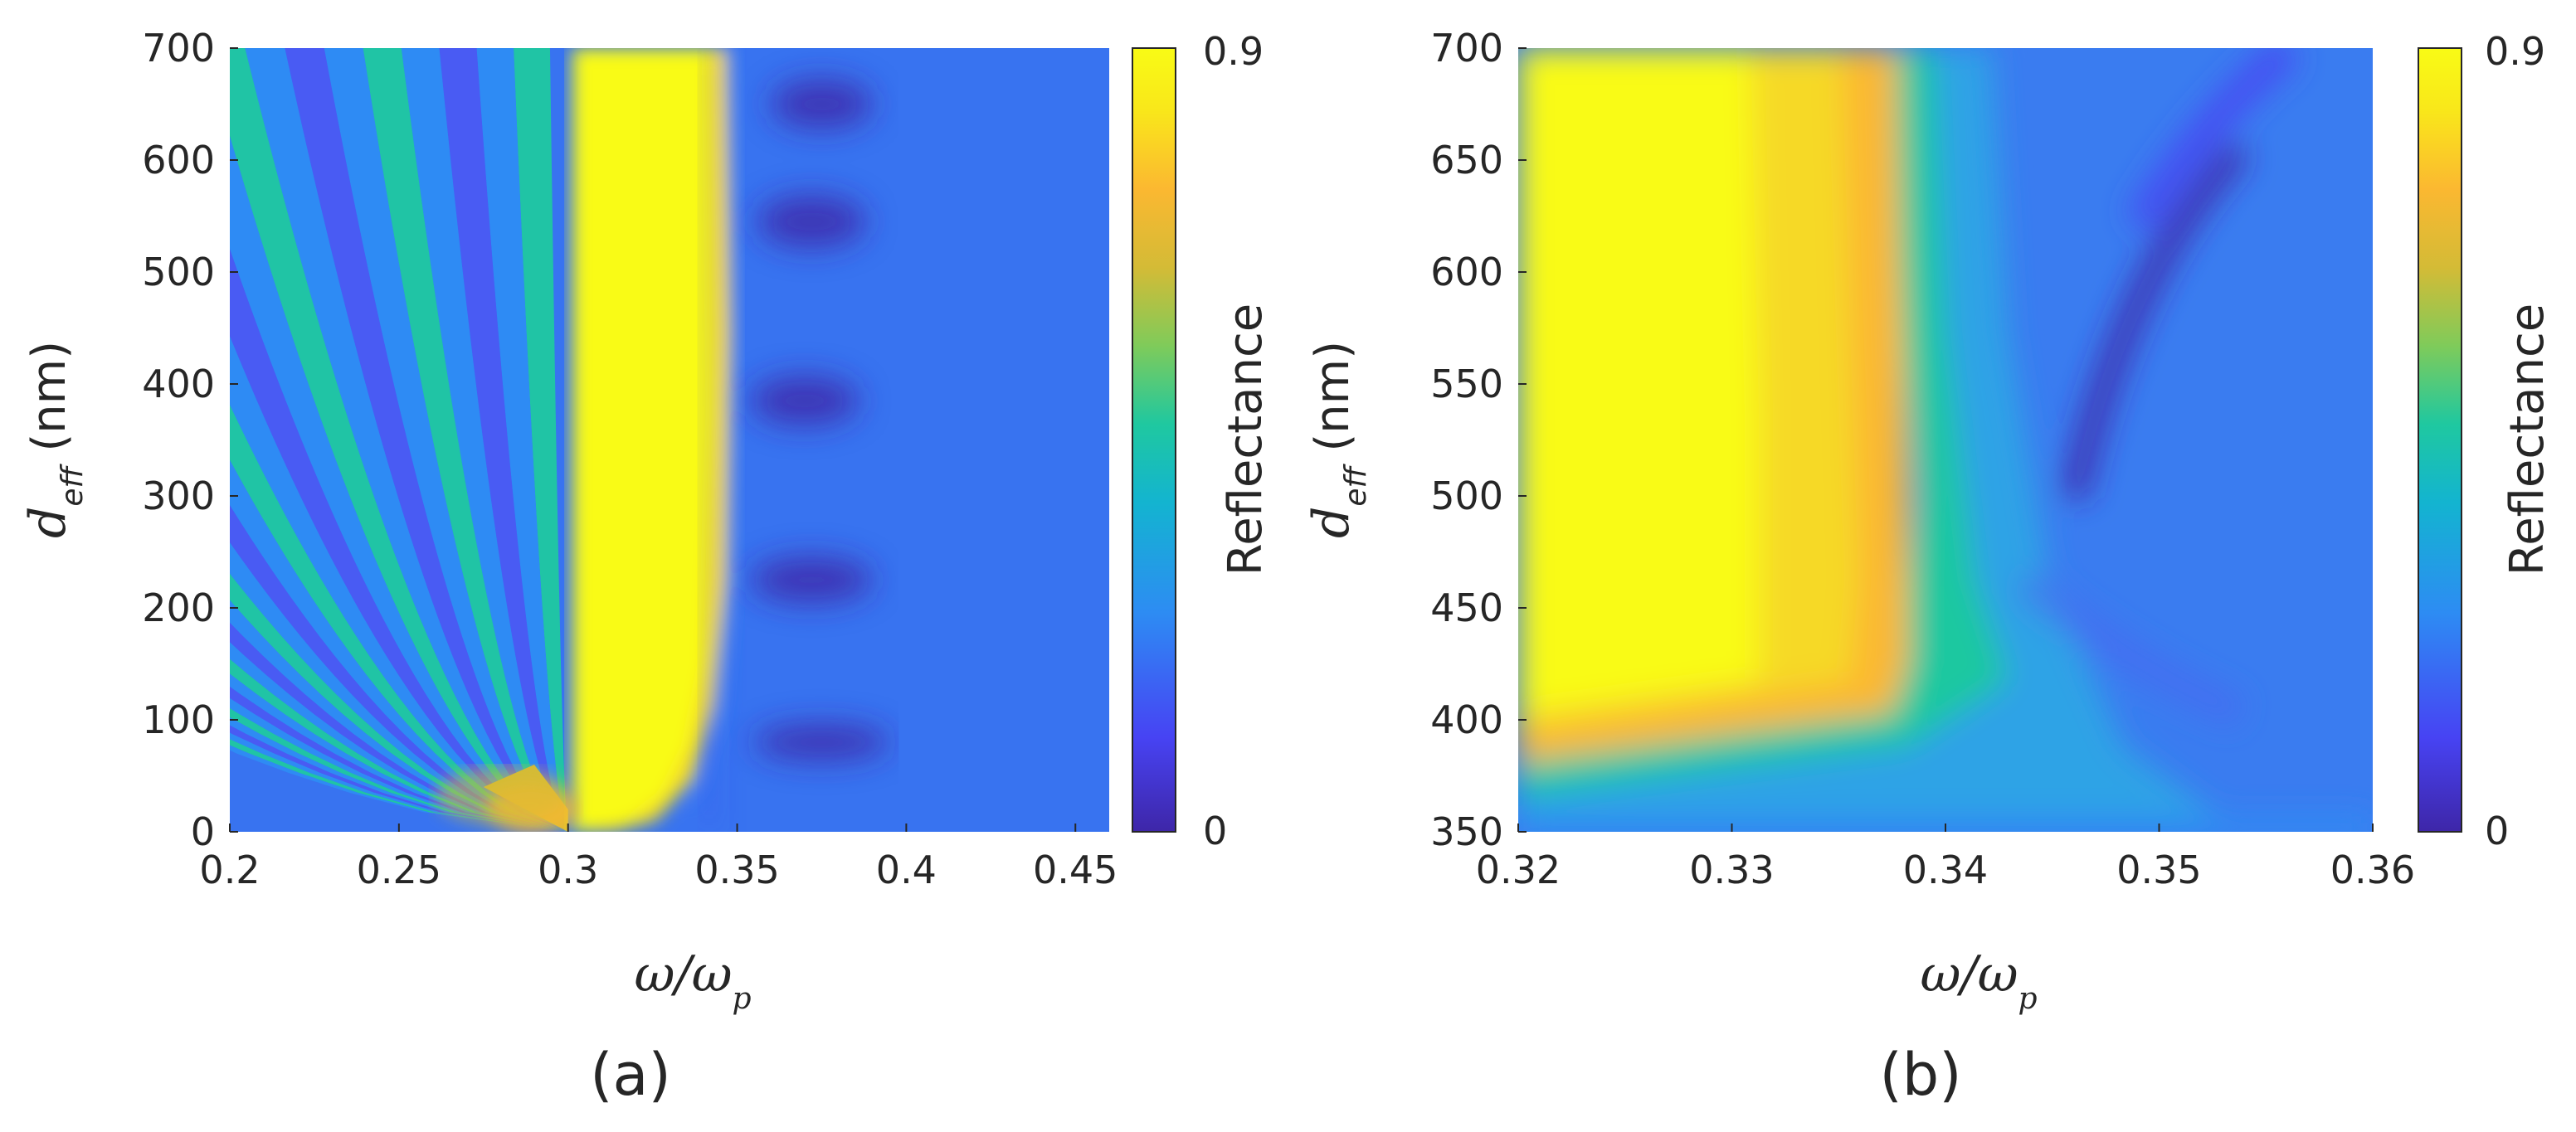  I want to click on y-axis-label-a: deff (nm), so click(54, 439).